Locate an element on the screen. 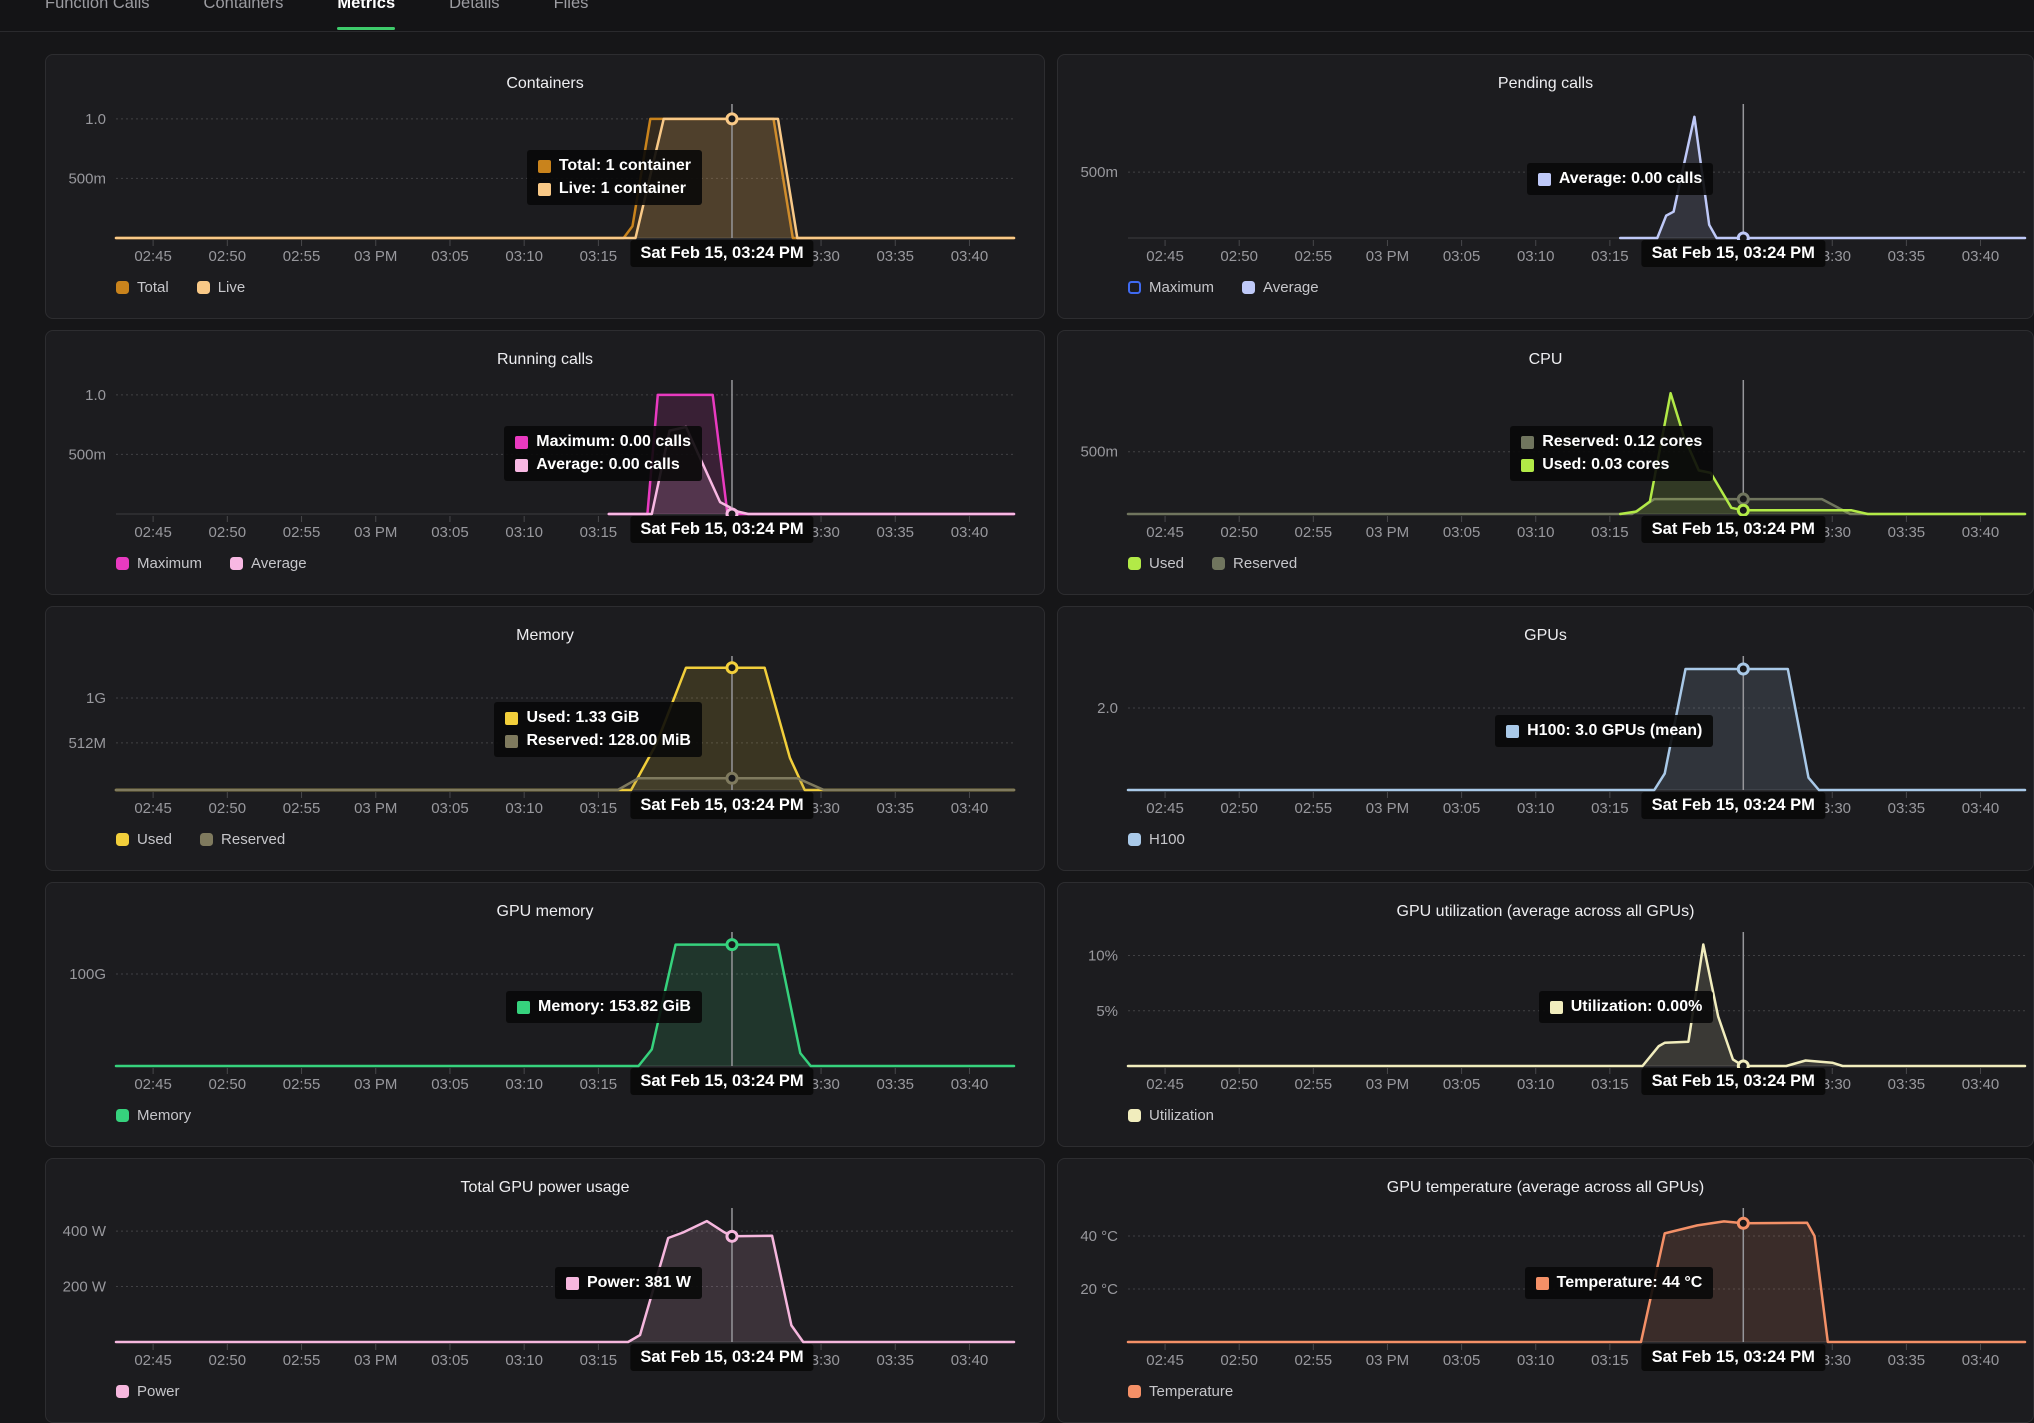 This screenshot has height=1423, width=2034. series-tooltip-text: Temperature: 44 °C is located at coordinates (1629, 1282).